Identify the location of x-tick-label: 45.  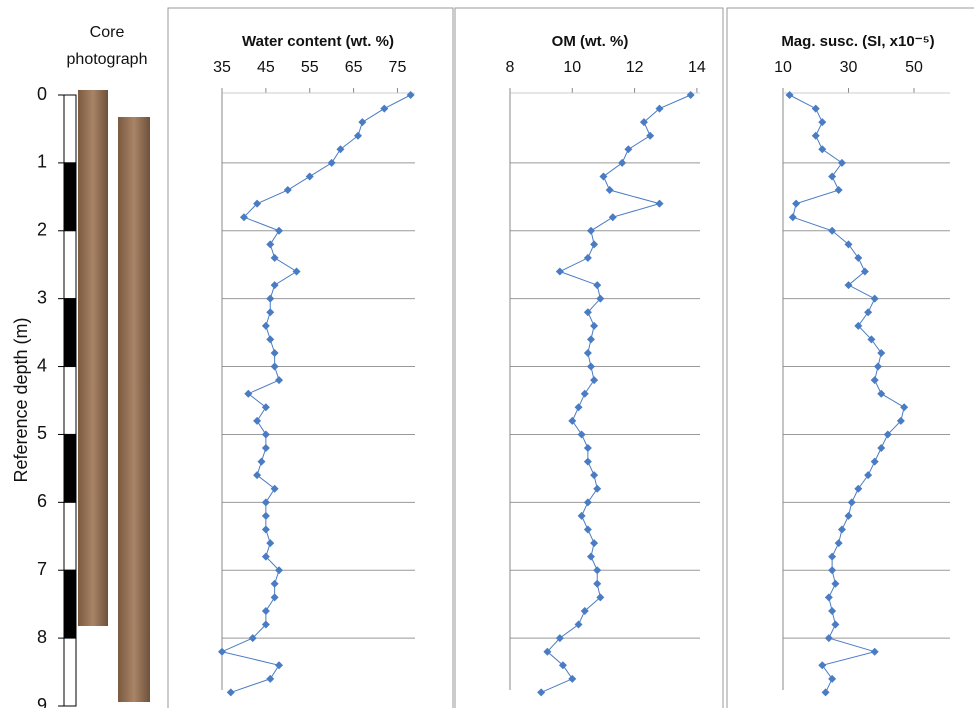
(266, 67).